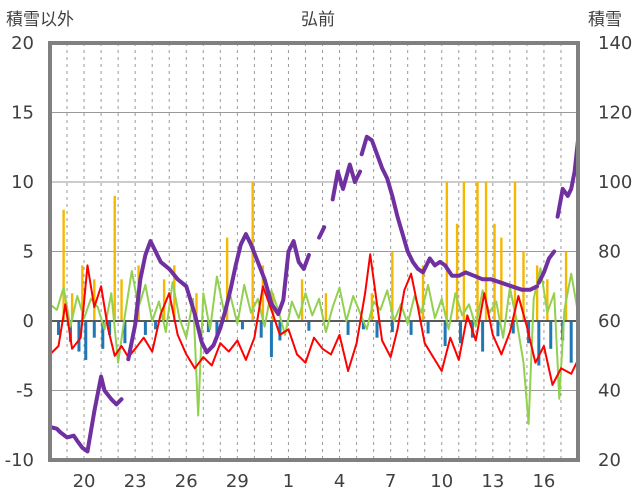  I want to click on x-tick-label: 10, so click(441, 481).